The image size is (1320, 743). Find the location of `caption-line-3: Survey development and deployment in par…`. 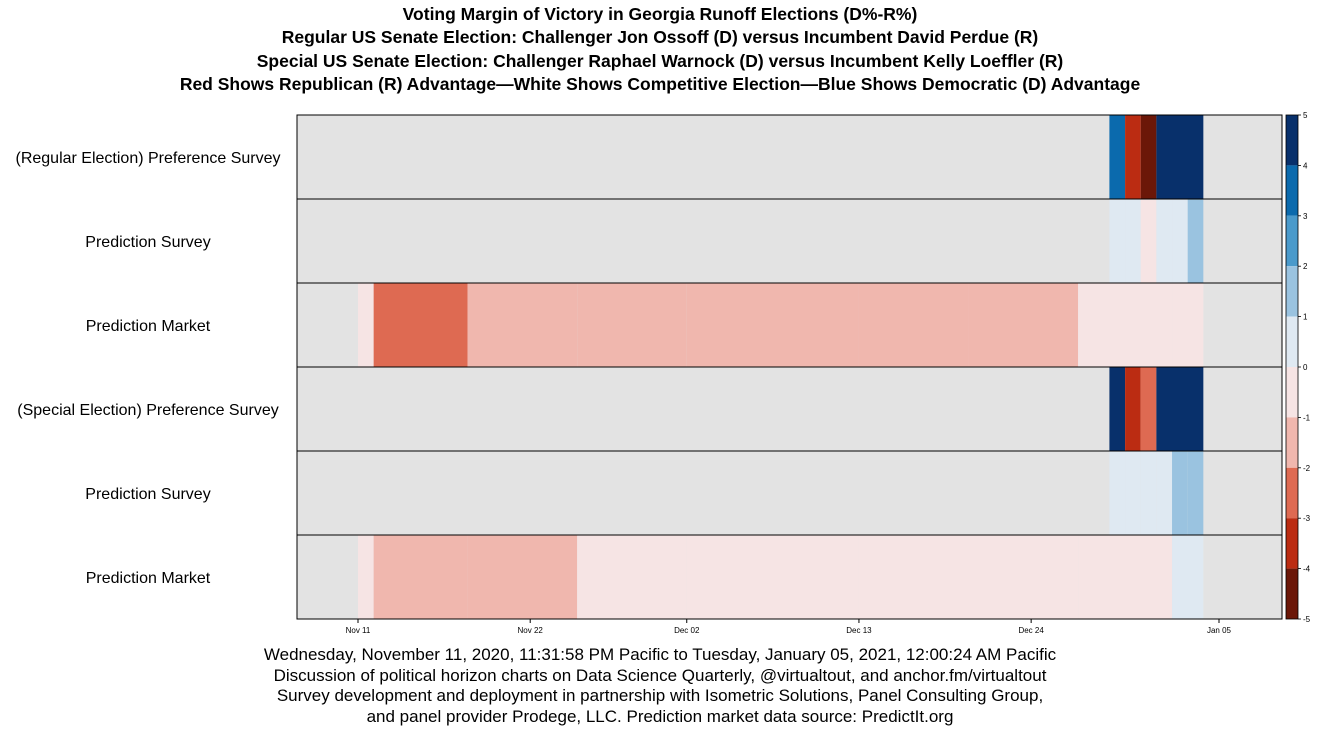

caption-line-3: Survey development and deployment in par… is located at coordinates (660, 696).